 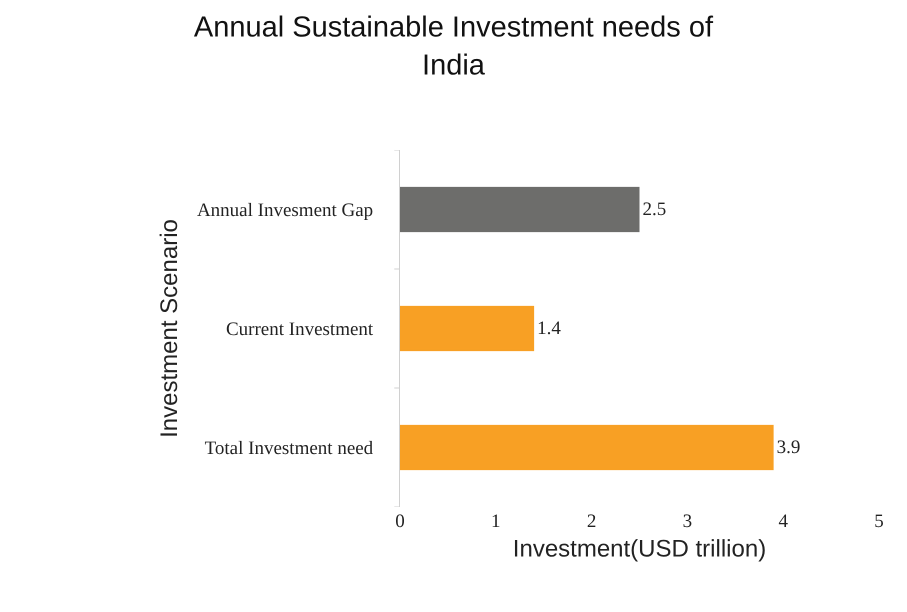 I want to click on x-tick-label: 5, so click(x=879, y=521).